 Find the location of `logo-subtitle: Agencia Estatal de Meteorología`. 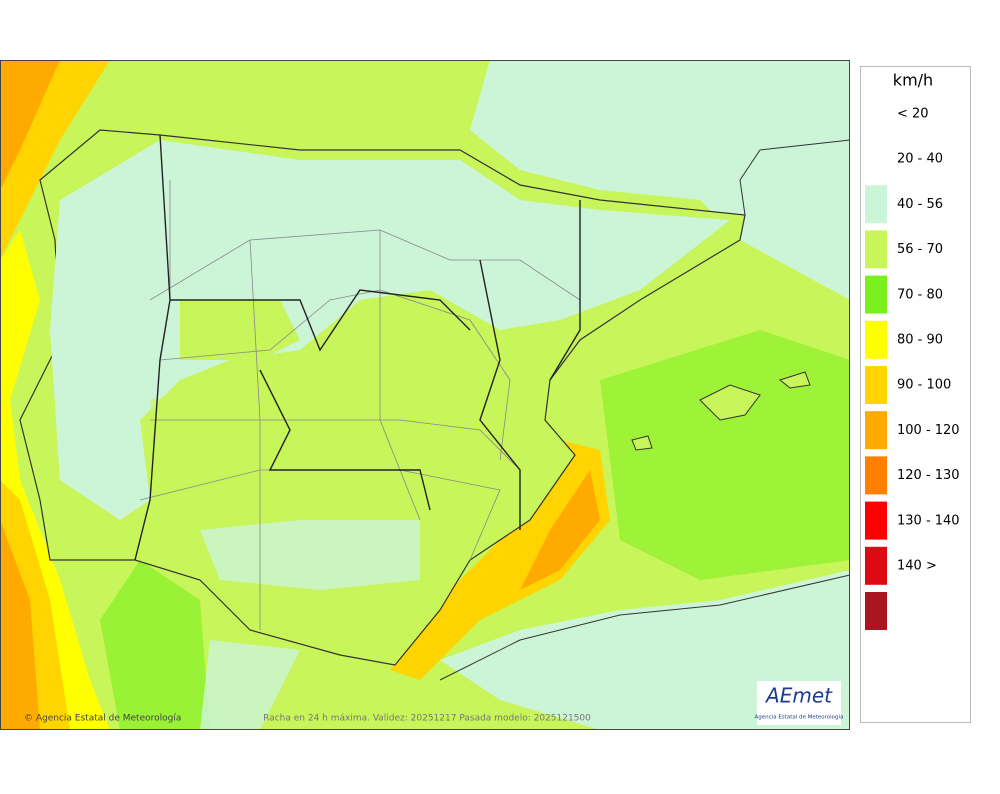

logo-subtitle: Agencia Estatal de Meteorología is located at coordinates (799, 717).